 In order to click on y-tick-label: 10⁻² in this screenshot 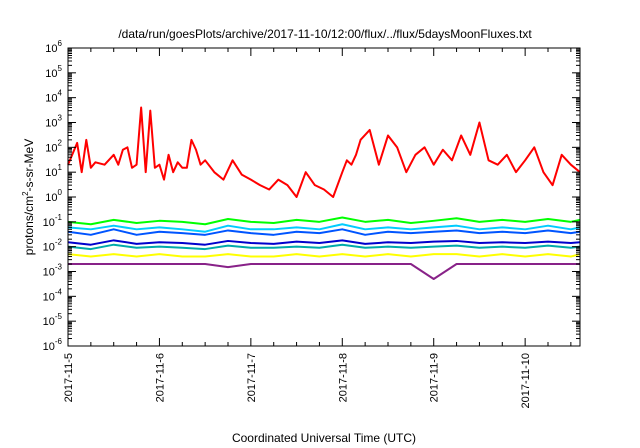, I will do `click(53, 246)`.